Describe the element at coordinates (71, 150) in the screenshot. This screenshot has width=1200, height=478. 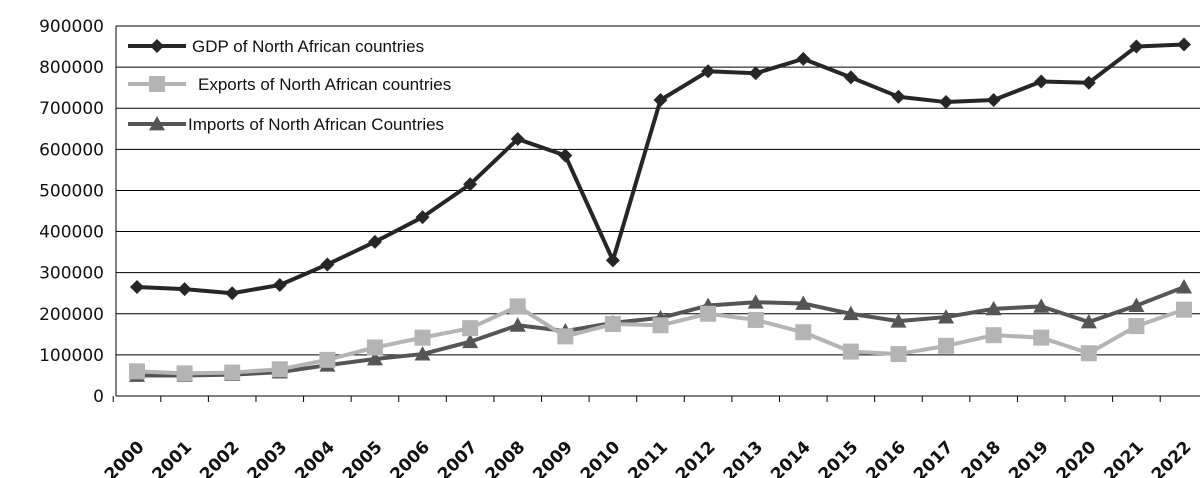
I see `y-tick-label: 600000` at that location.